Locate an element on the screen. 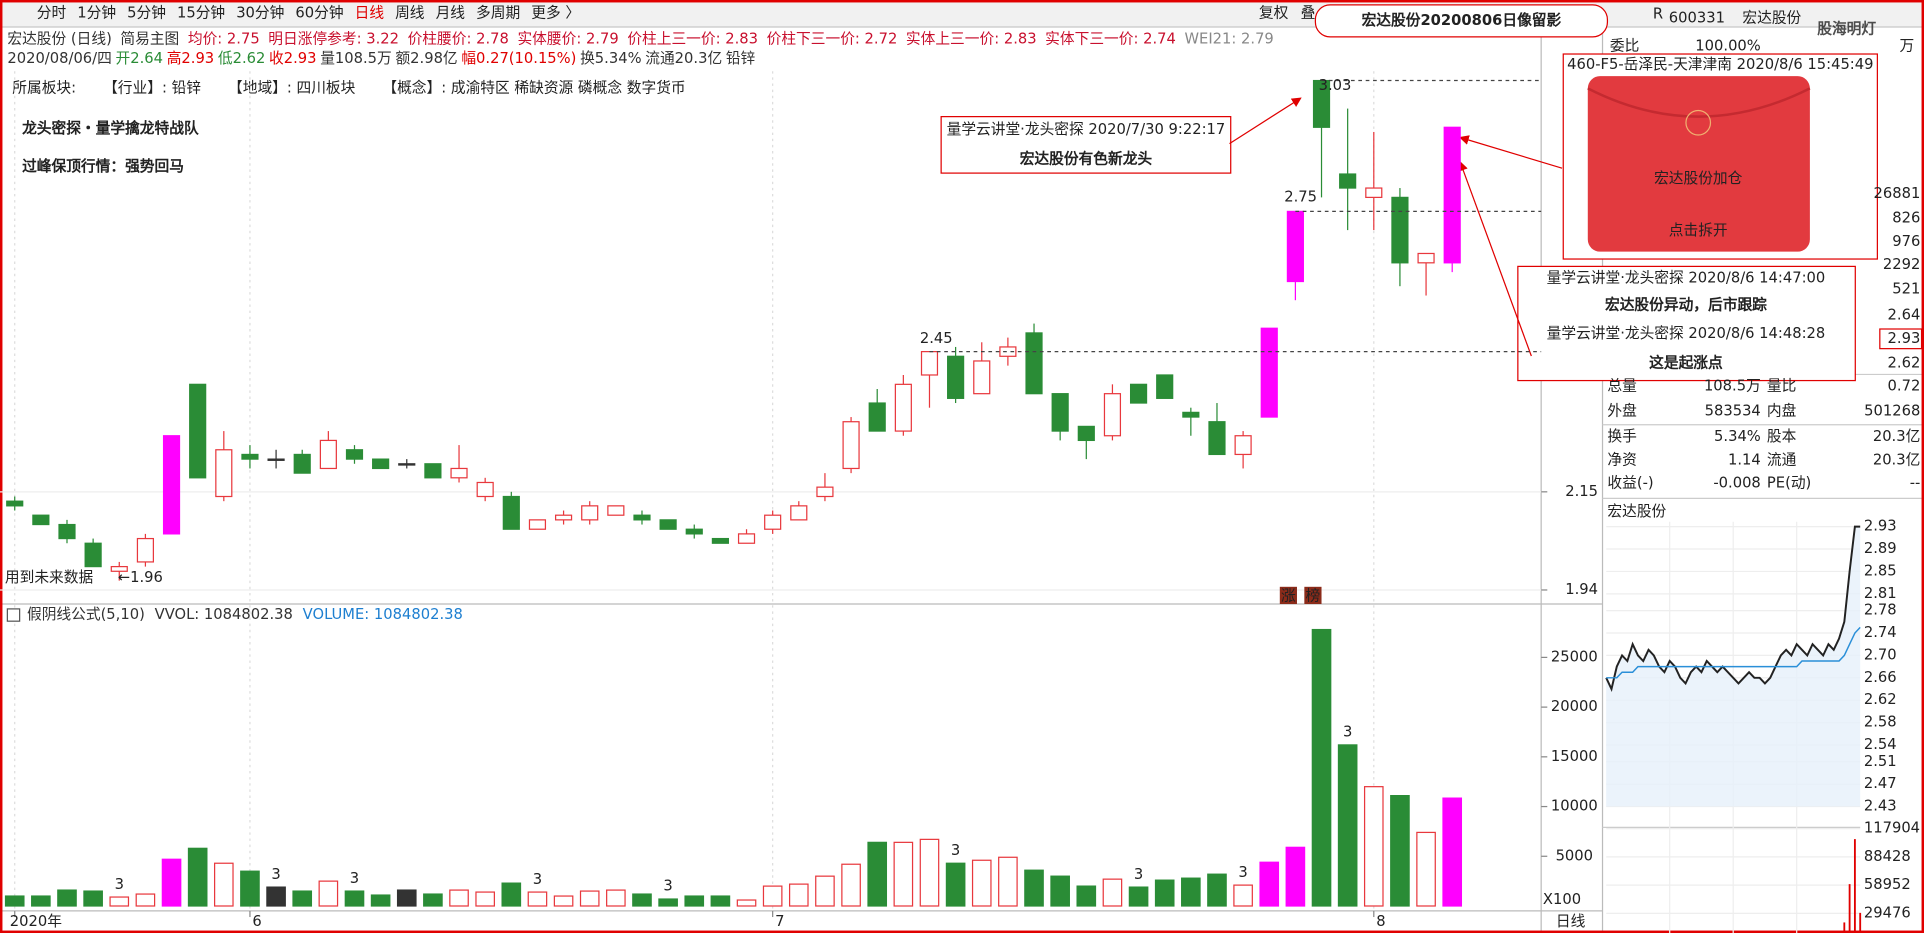 Image resolution: width=1924 pixels, height=933 pixels. indicator: 实体上三一价: 2.83 is located at coordinates (971, 38).